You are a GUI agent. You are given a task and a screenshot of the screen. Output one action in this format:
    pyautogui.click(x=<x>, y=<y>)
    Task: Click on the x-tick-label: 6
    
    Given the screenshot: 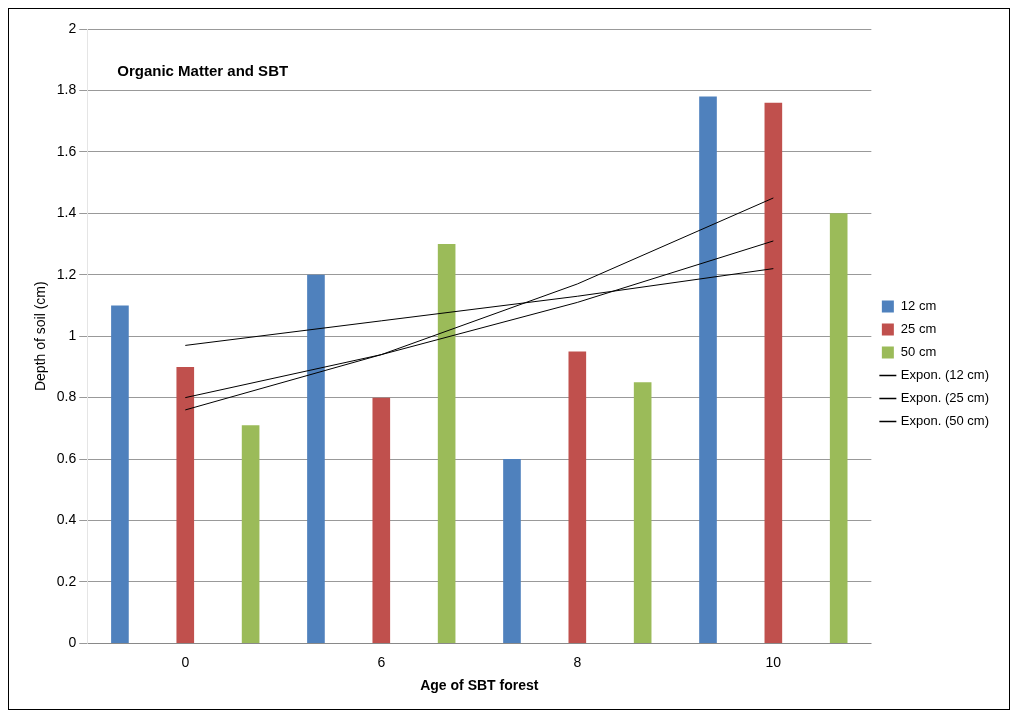 What is the action you would take?
    pyautogui.click(x=381, y=661)
    